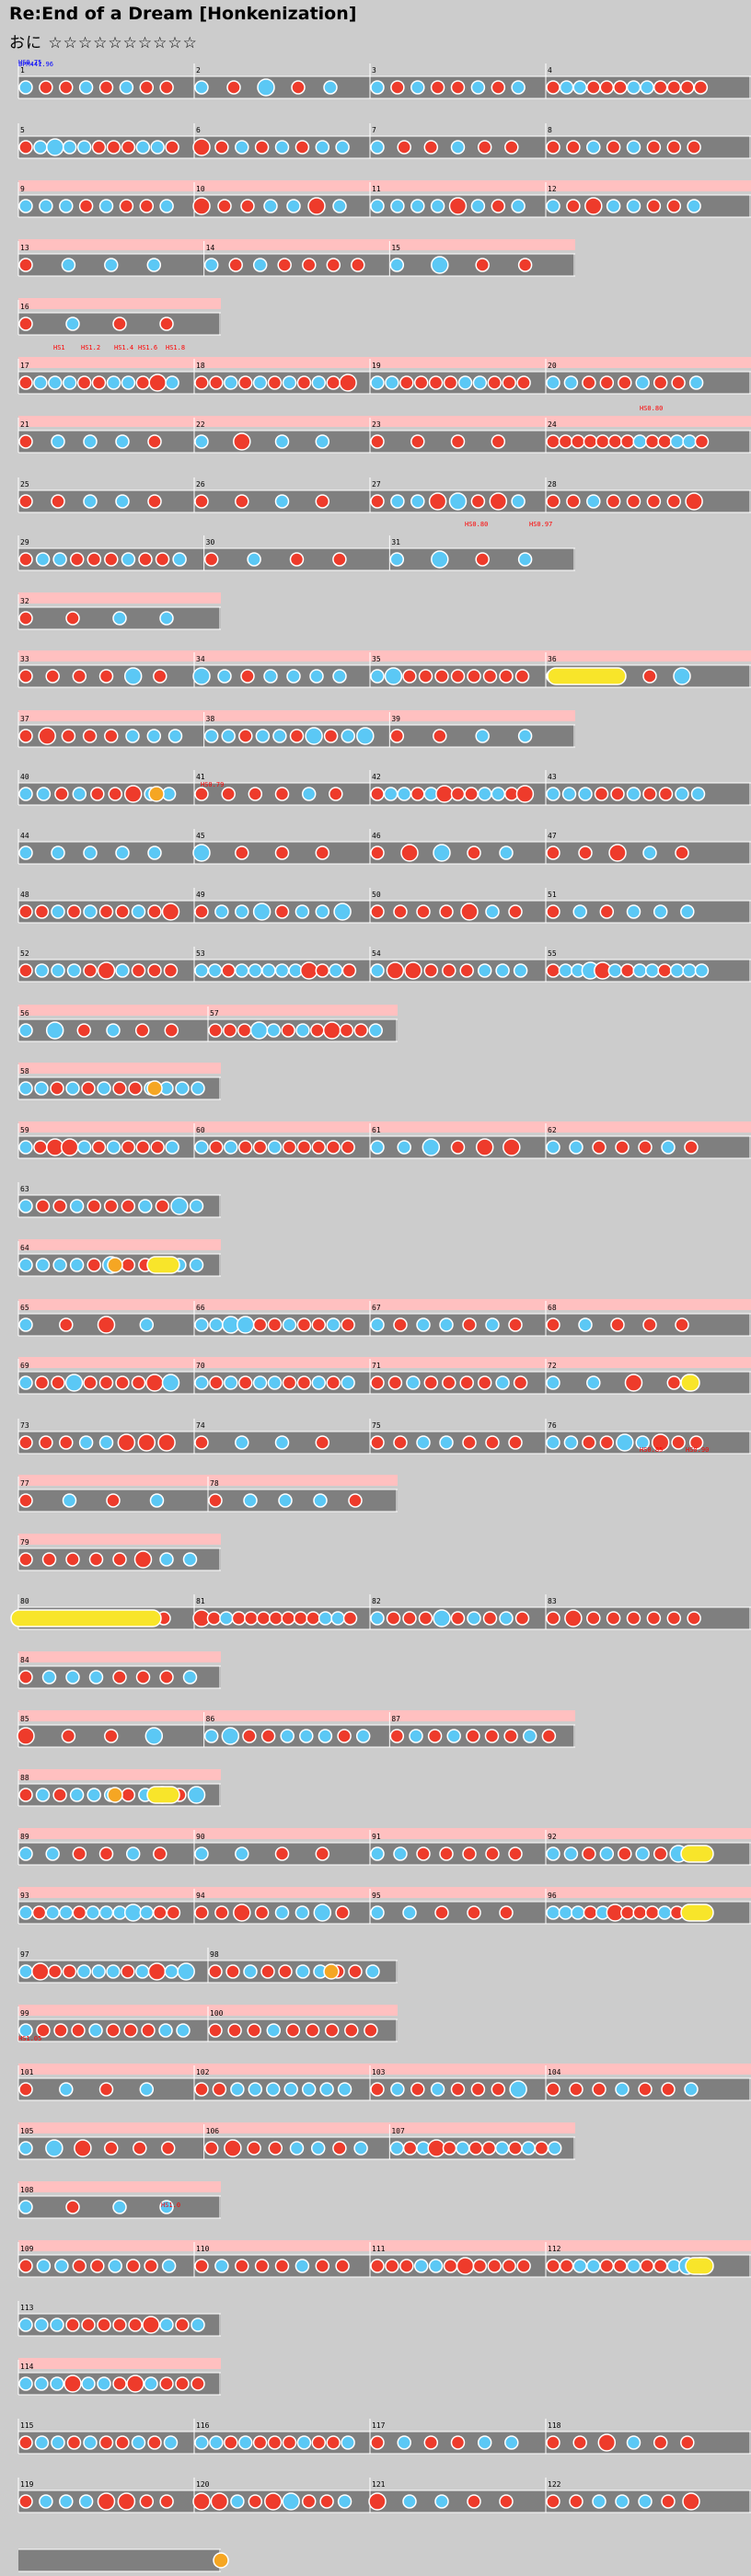  I want to click on measure-number: 23, so click(376, 424).